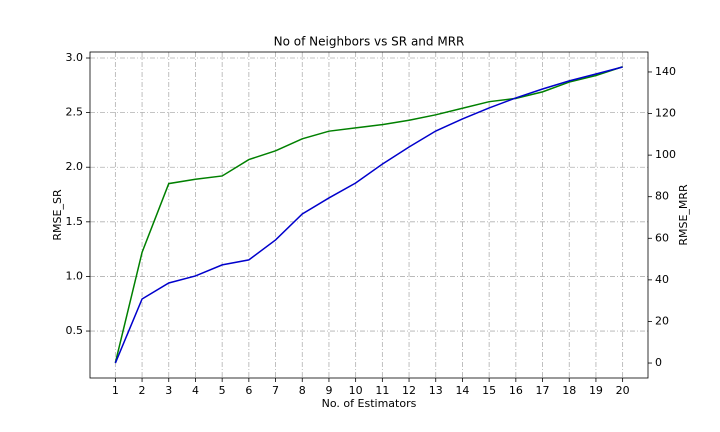 The height and width of the screenshot is (432, 720). Describe the element at coordinates (662, 279) in the screenshot. I see `y2-tick-label: 40` at that location.